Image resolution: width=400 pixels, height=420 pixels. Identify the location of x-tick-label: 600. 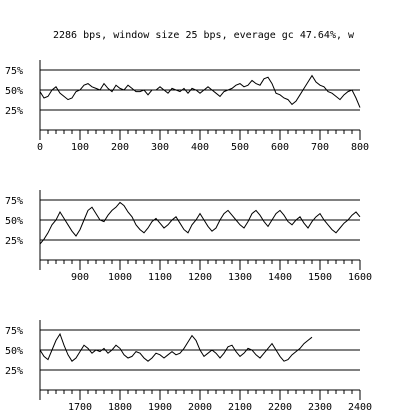
(280, 147).